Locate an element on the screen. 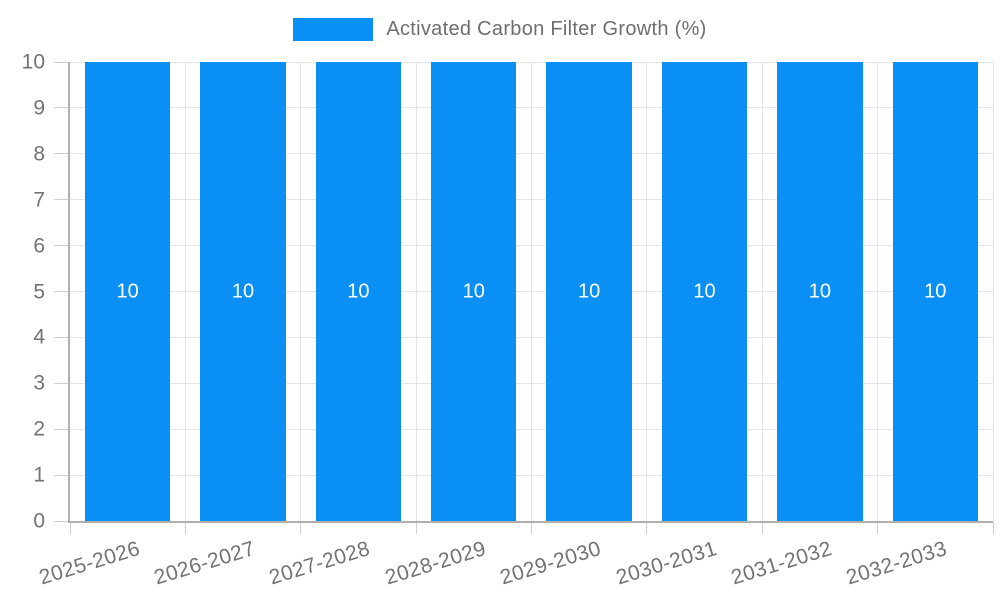 Image resolution: width=1000 pixels, height=600 pixels. x-axis-category-label: 2032-2033 is located at coordinates (897, 563).